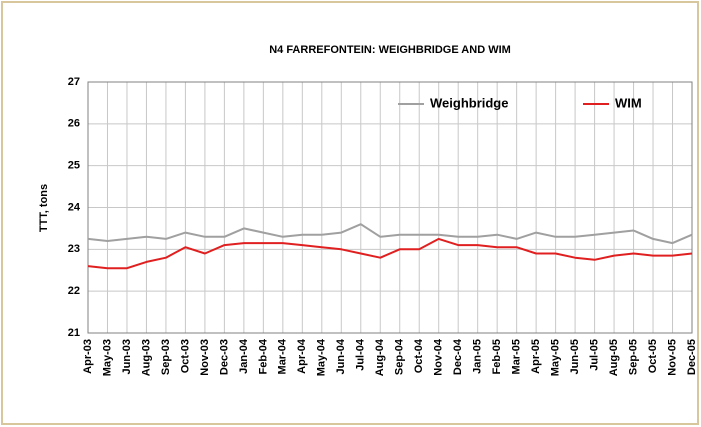 The width and height of the screenshot is (701, 427). Describe the element at coordinates (74, 124) in the screenshot. I see `y-tick-label: 26` at that location.